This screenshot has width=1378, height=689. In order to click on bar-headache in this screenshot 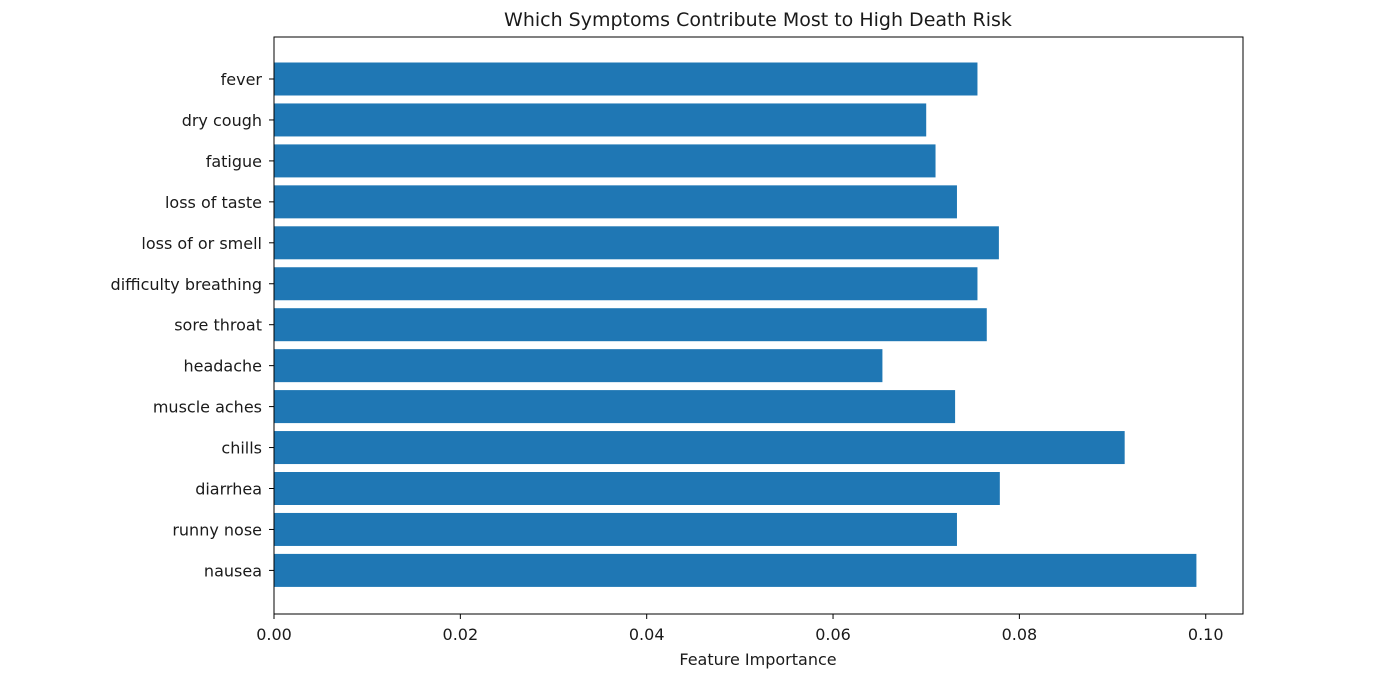, I will do `click(578, 366)`.